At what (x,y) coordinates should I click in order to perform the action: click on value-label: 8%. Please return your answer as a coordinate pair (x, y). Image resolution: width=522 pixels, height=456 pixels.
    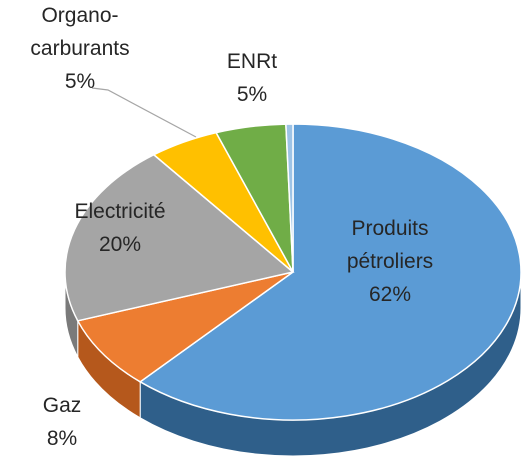
    Looking at the image, I should click on (62, 438).